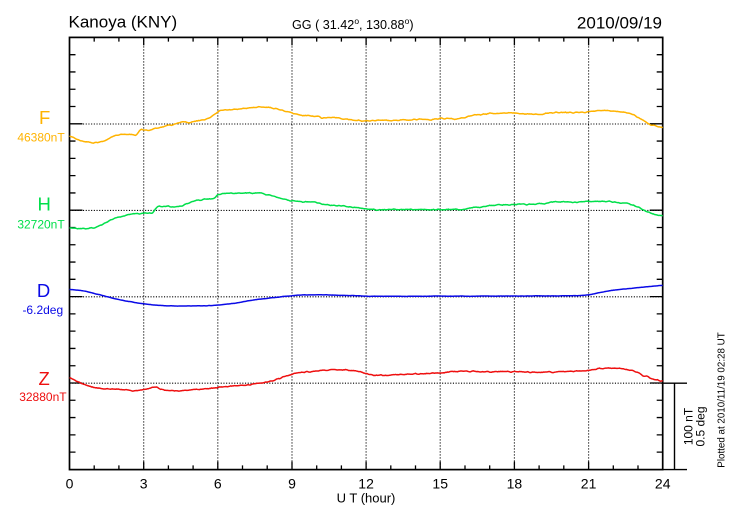  What do you see at coordinates (663, 483) in the screenshot?
I see `svg-text: 24` at bounding box center [663, 483].